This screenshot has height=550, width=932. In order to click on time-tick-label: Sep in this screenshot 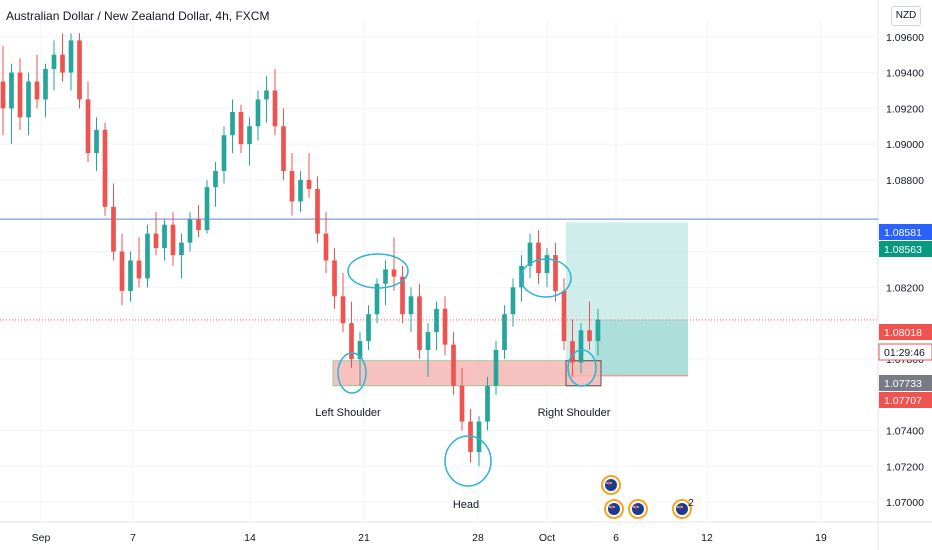, I will do `click(41, 538)`.